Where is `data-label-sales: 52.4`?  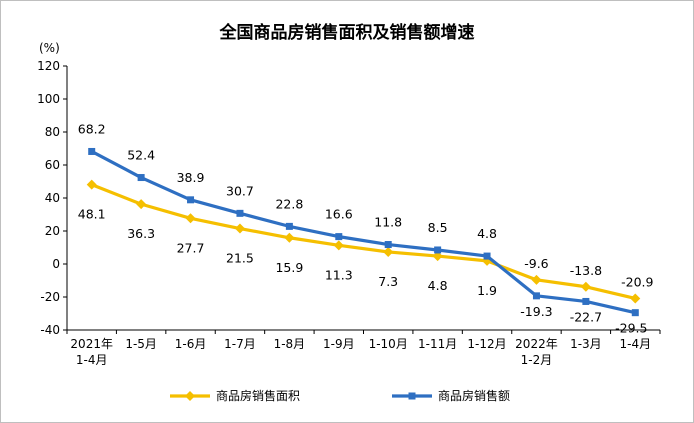
data-label-sales: 52.4 is located at coordinates (141, 155).